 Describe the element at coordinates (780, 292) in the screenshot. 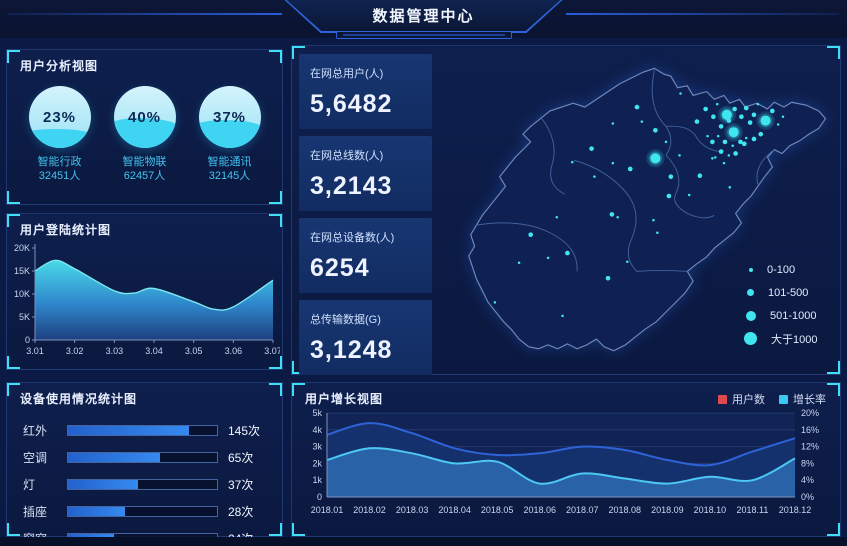

I see `map-legend-item-101-500: 101-500` at that location.